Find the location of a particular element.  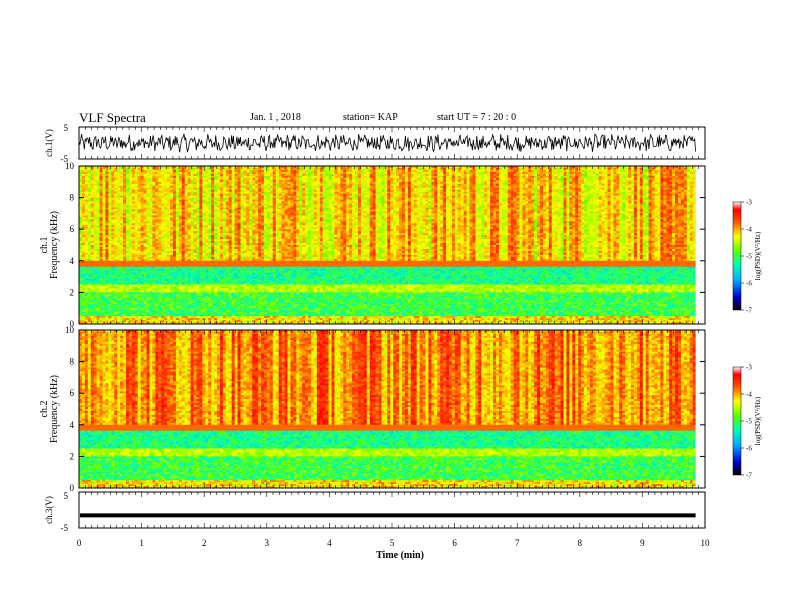

ch2-colorbar is located at coordinates (737, 421).